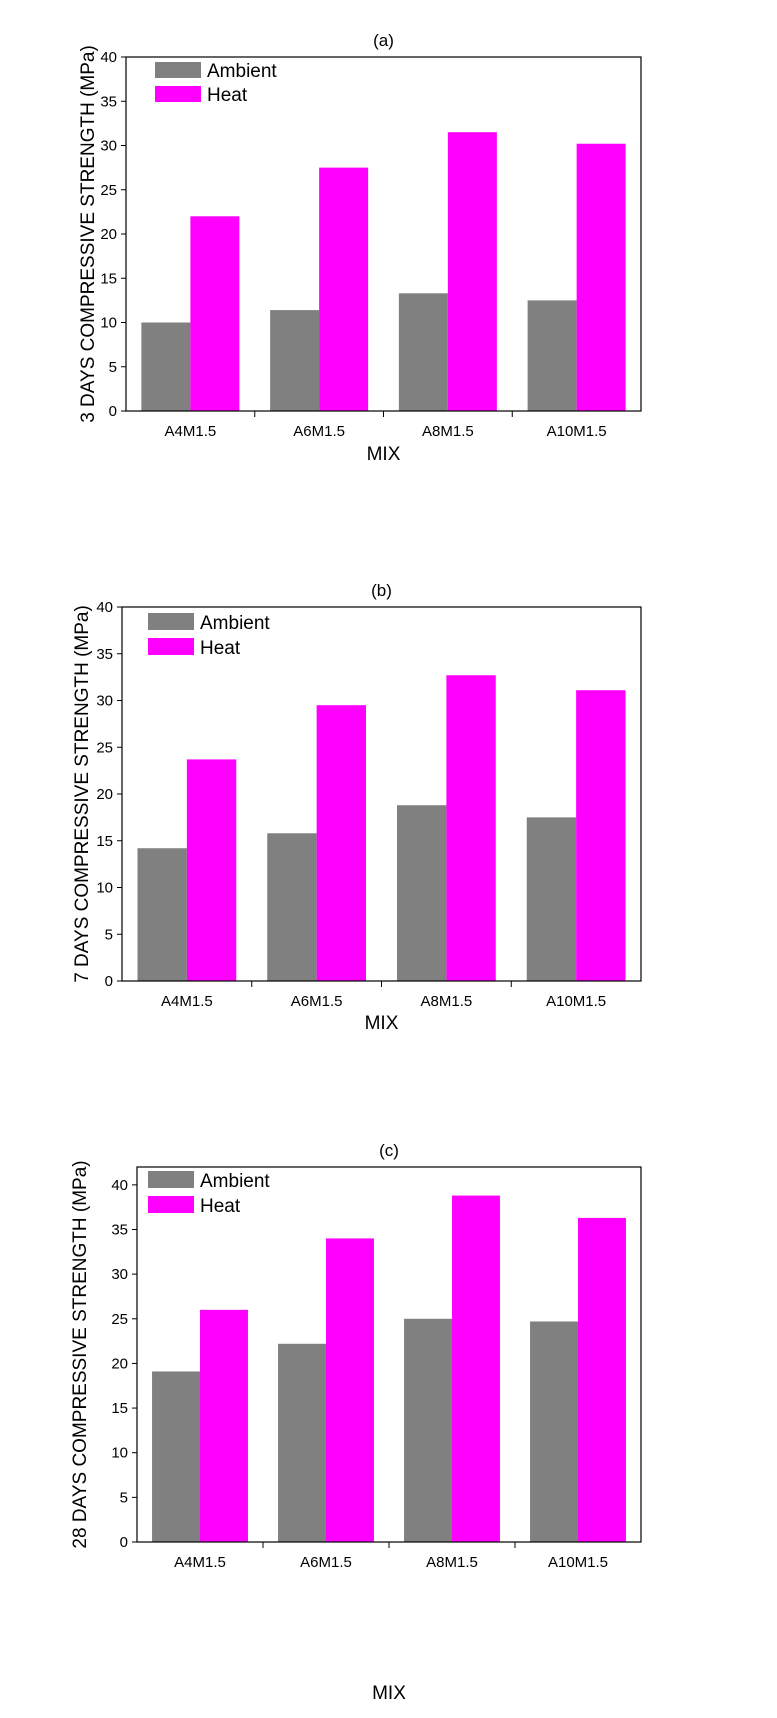  I want to click on y-axis-title: 3 DAYS COMPRESSIVE STRENGTH (MPa), so click(88, 234).